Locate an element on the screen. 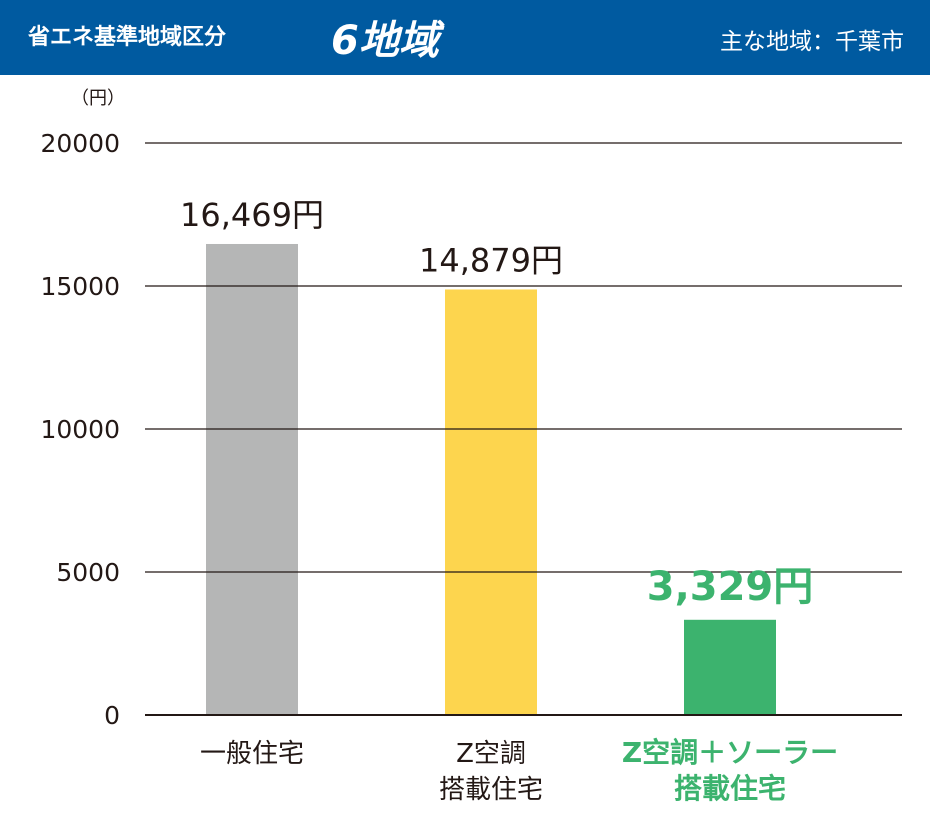 Image resolution: width=930 pixels, height=815 pixels. y-tick-label: 15000 is located at coordinates (80, 286).